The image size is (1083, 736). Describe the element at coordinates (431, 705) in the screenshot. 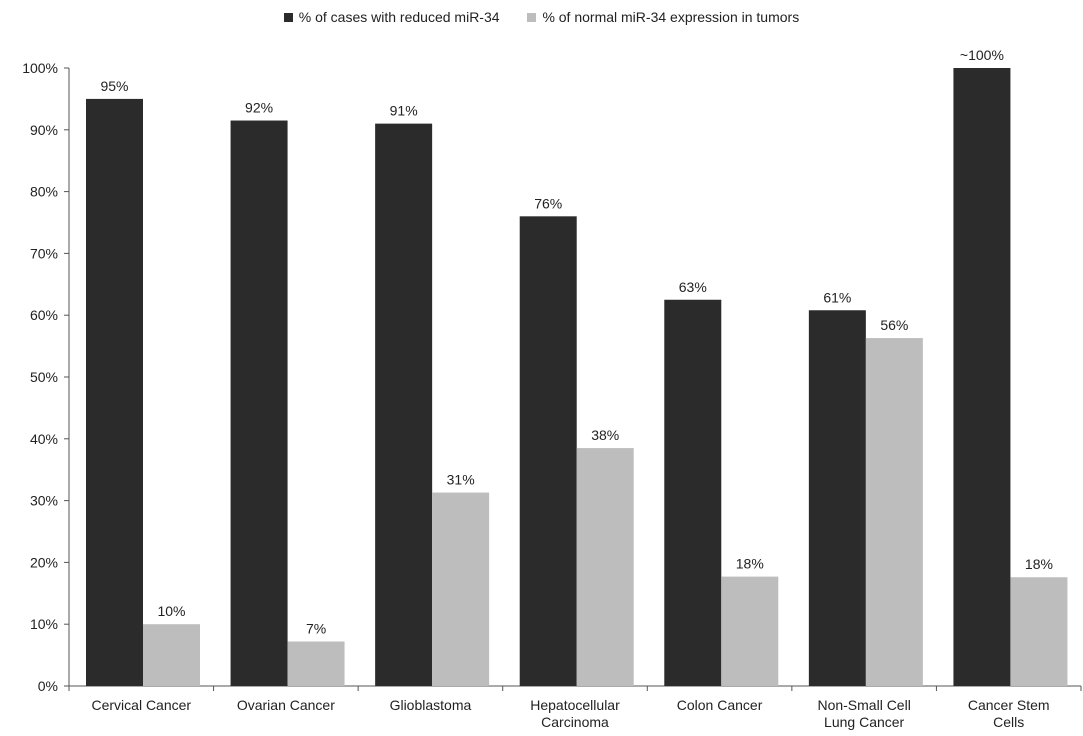

I see `x-category-label: Glioblastoma` at that location.